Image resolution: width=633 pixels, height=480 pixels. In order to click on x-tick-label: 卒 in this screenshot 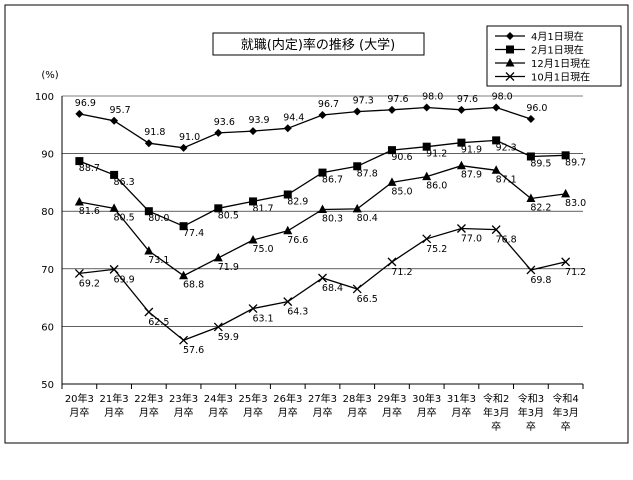, I will do `click(566, 426)`.